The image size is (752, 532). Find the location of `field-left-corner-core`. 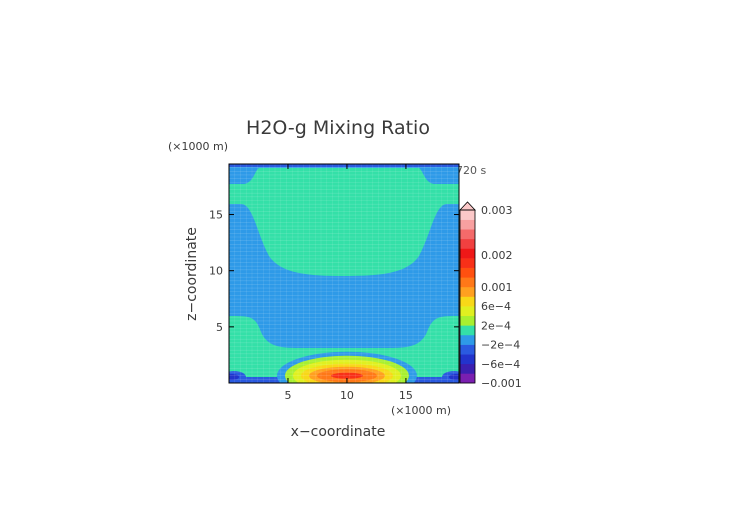

field-left-corner-core is located at coordinates (234, 377).